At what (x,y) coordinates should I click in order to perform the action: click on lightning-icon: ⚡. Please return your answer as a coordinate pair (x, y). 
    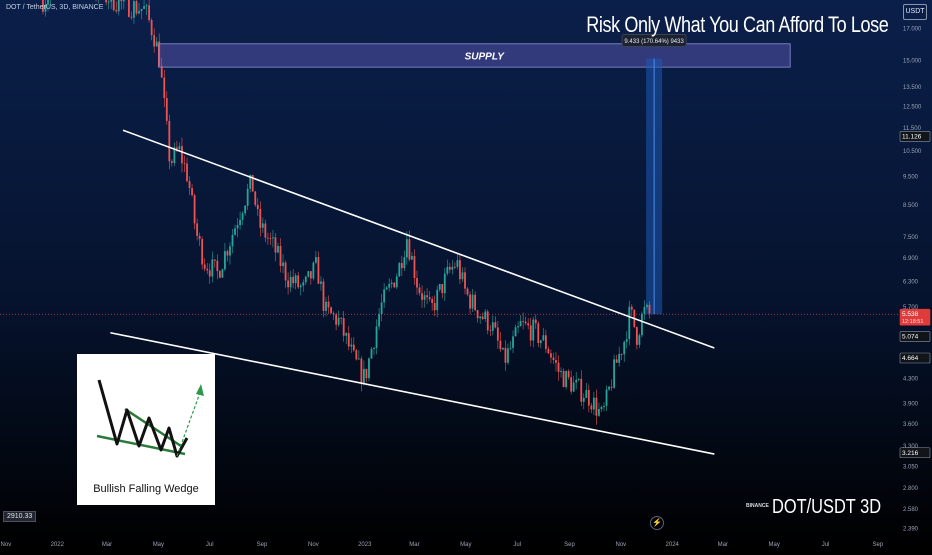
    Looking at the image, I should click on (657, 523).